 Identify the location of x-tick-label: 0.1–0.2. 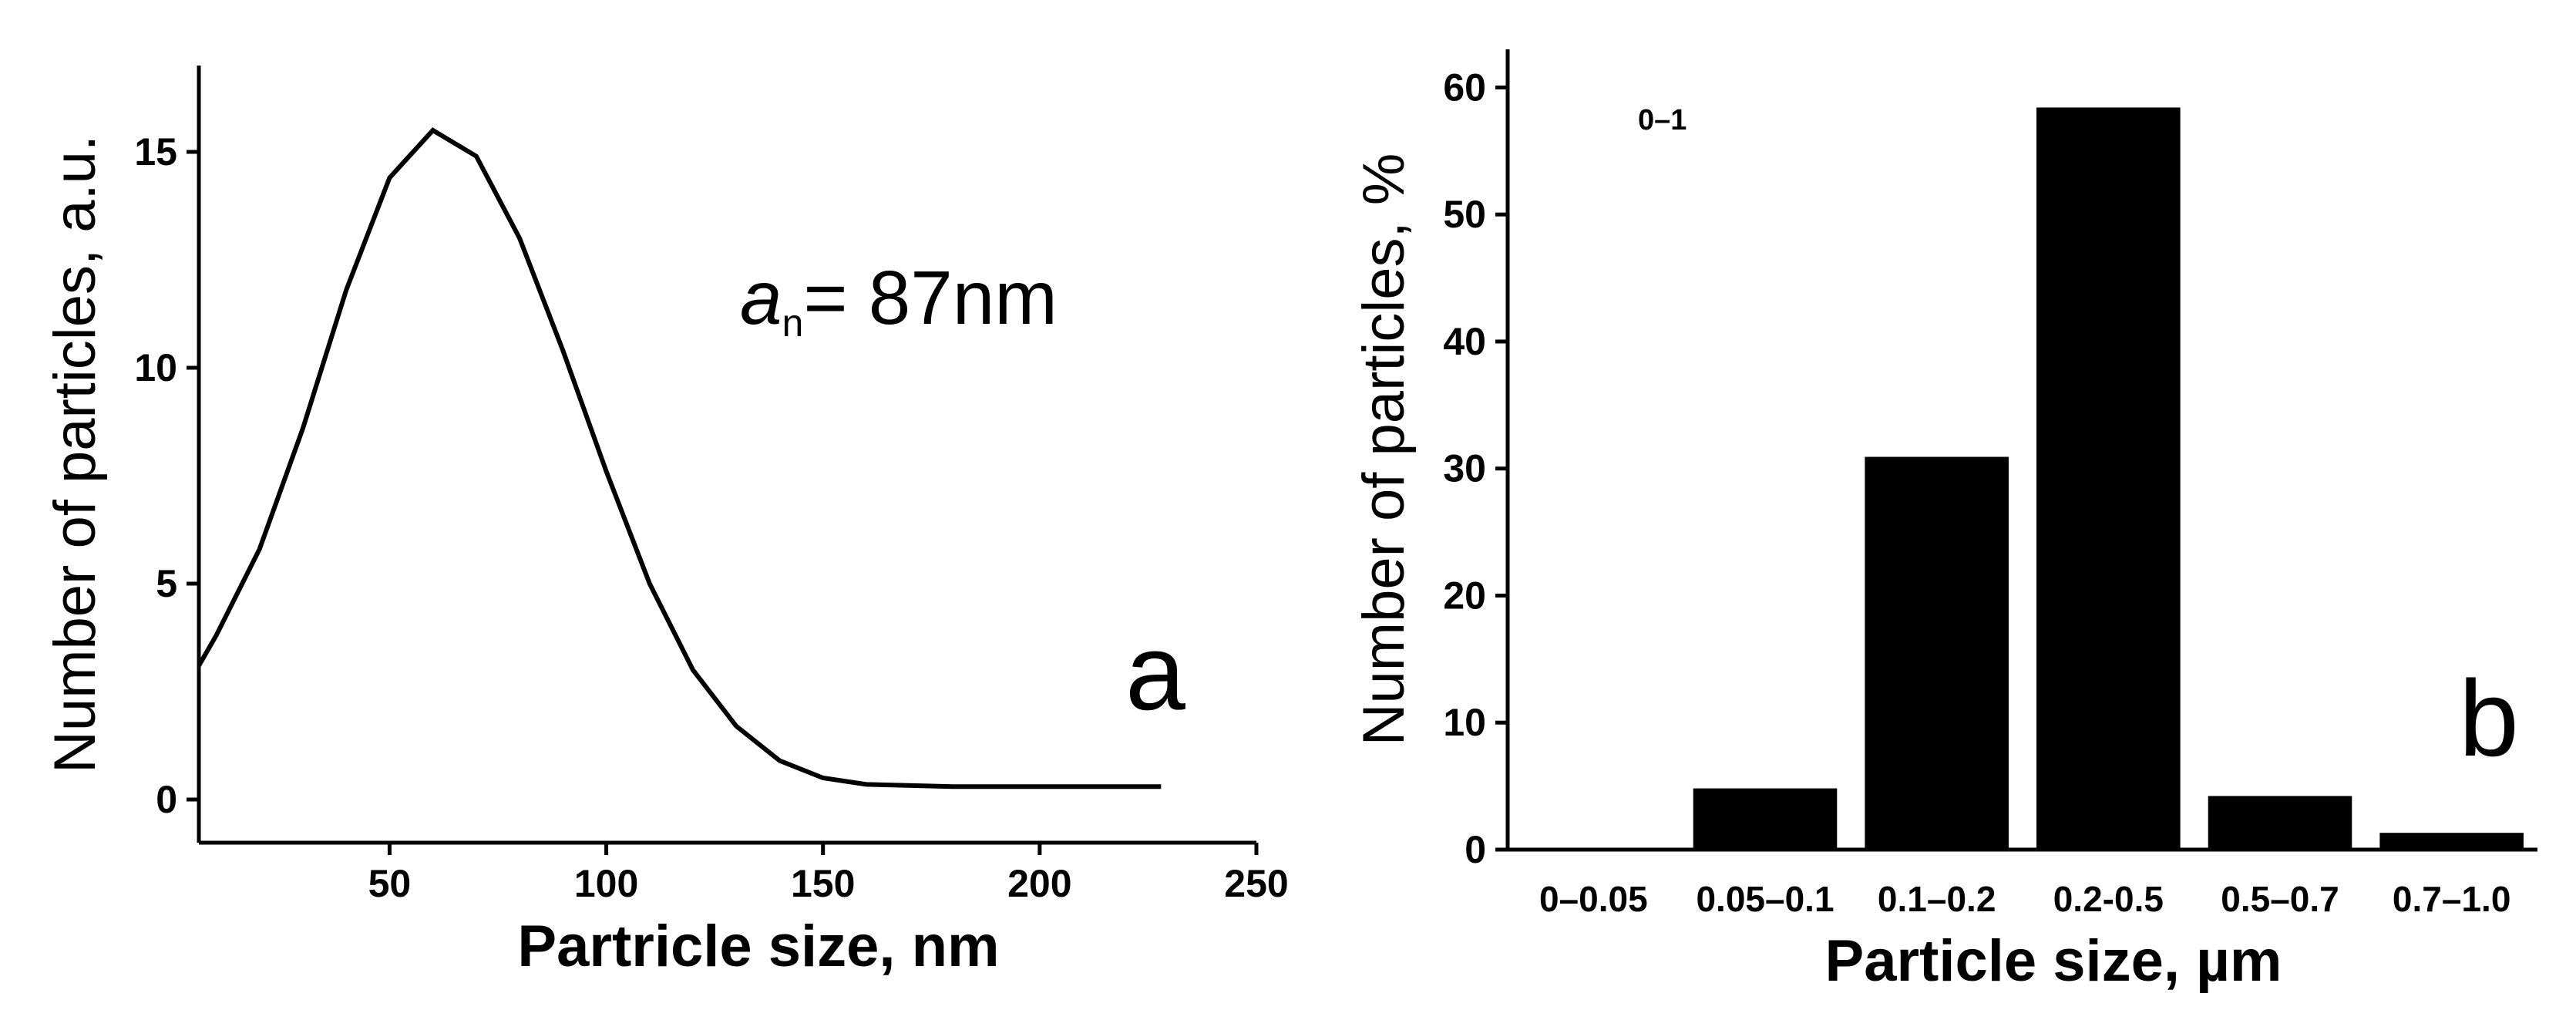
(1937, 899).